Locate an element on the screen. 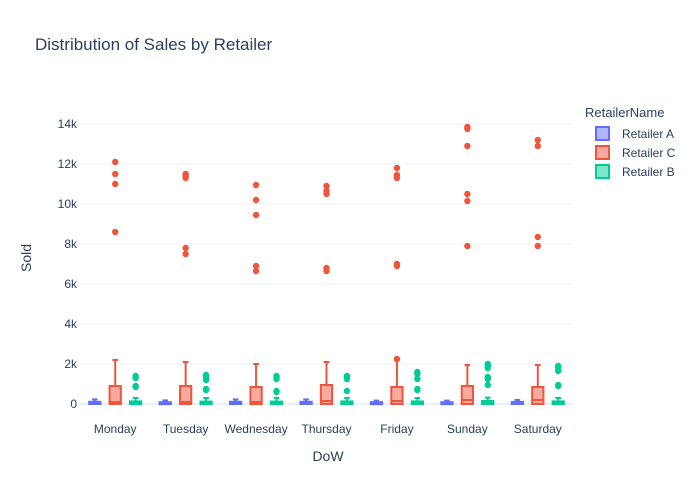 Image resolution: width=700 pixels, height=500 pixels. legend-item-retailer-a: Retailer A is located at coordinates (634, 133).